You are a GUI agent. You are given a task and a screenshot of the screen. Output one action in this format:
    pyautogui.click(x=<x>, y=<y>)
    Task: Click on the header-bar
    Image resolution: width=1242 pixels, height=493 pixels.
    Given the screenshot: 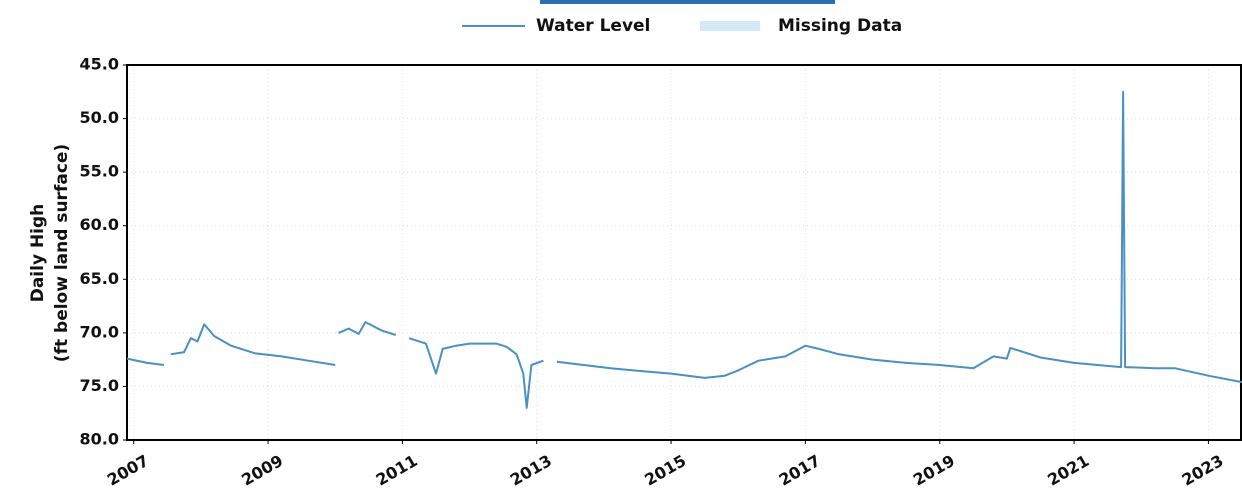 What is the action you would take?
    pyautogui.click(x=687, y=2)
    